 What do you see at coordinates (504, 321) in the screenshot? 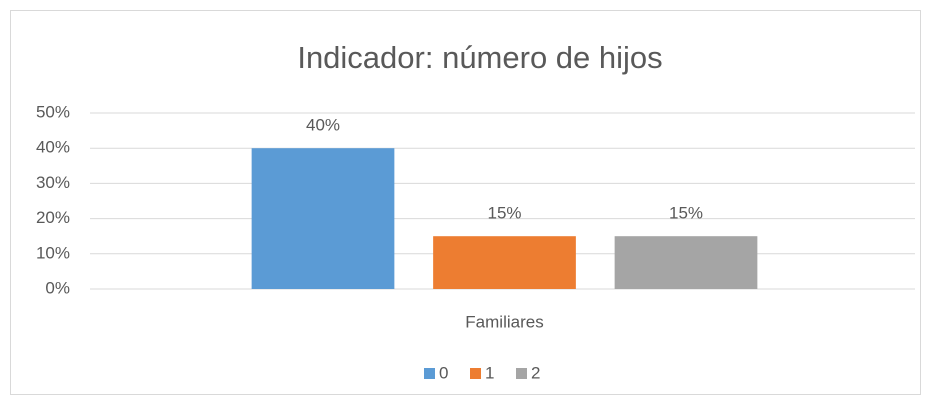
I see `x-tick-label: Familiares` at bounding box center [504, 321].